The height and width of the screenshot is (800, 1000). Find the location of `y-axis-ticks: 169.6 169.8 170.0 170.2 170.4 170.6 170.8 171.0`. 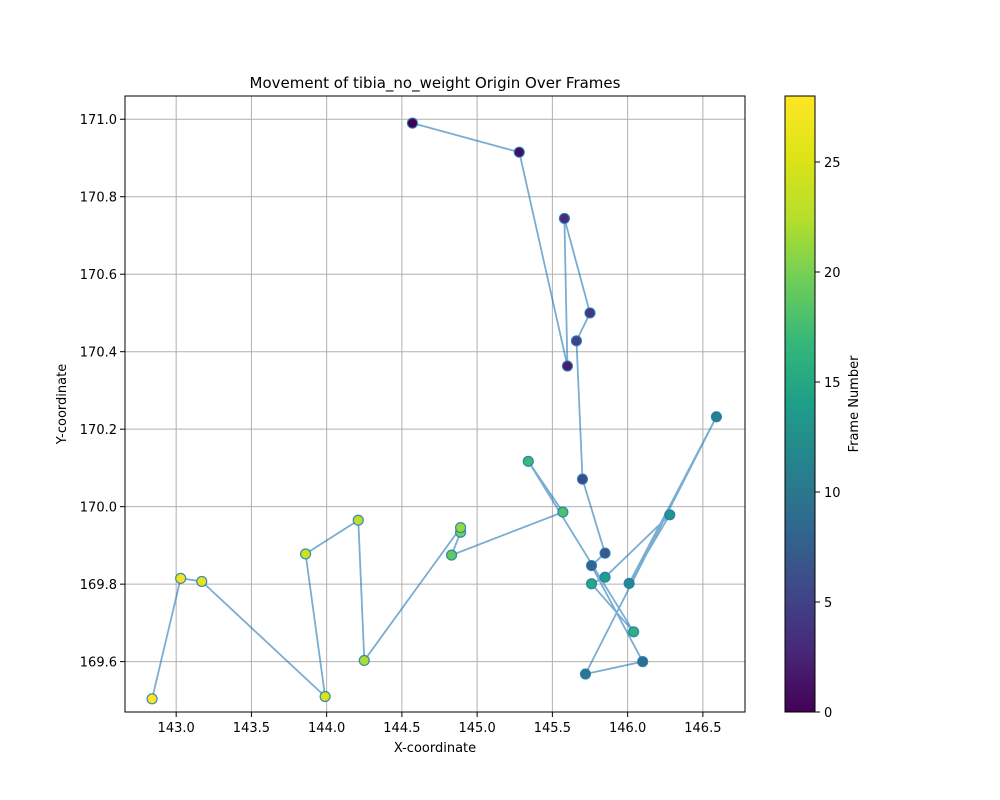

y-axis-ticks: 169.6 169.8 170.0 170.2 170.4 170.6 170.8 171.0 is located at coordinates (102, 392).